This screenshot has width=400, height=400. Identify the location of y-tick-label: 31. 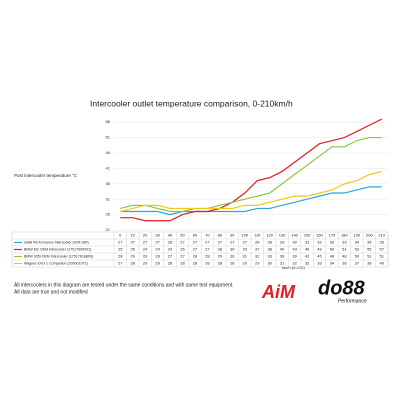
(108, 198).